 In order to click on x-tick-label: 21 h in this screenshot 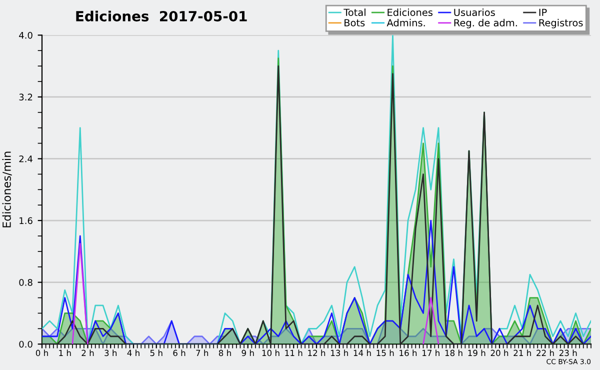, I will do `click(522, 353)`.